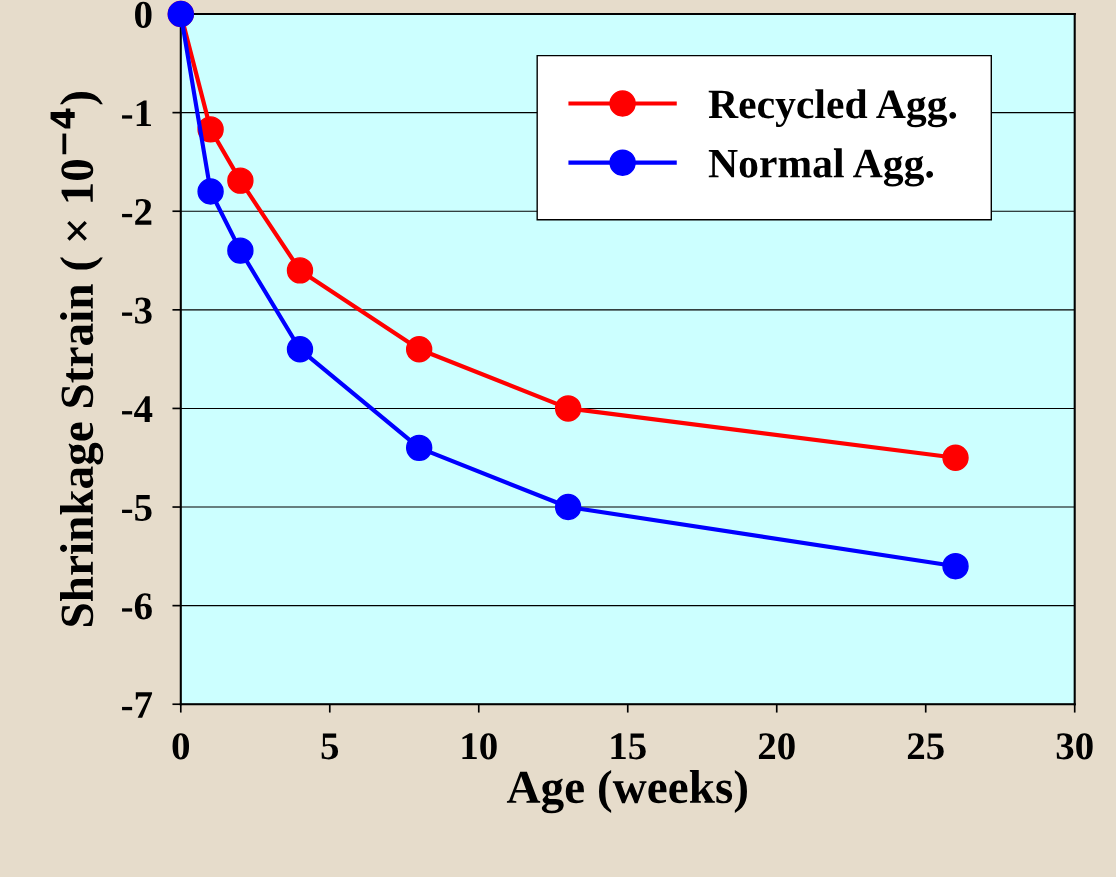 This screenshot has height=877, width=1116. I want to click on y-tick-label: -6, so click(137, 606).